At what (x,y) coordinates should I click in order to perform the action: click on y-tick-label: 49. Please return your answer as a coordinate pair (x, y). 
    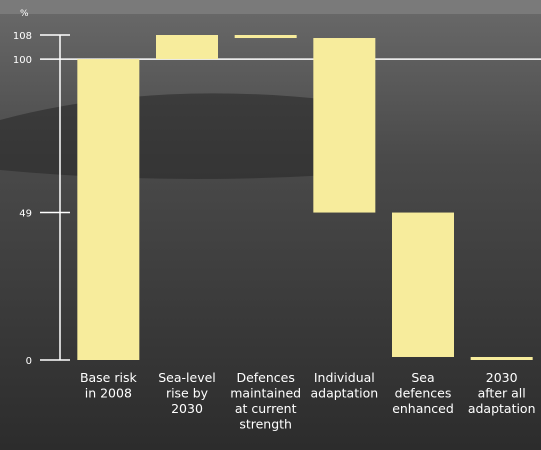
    Looking at the image, I should click on (25, 214).